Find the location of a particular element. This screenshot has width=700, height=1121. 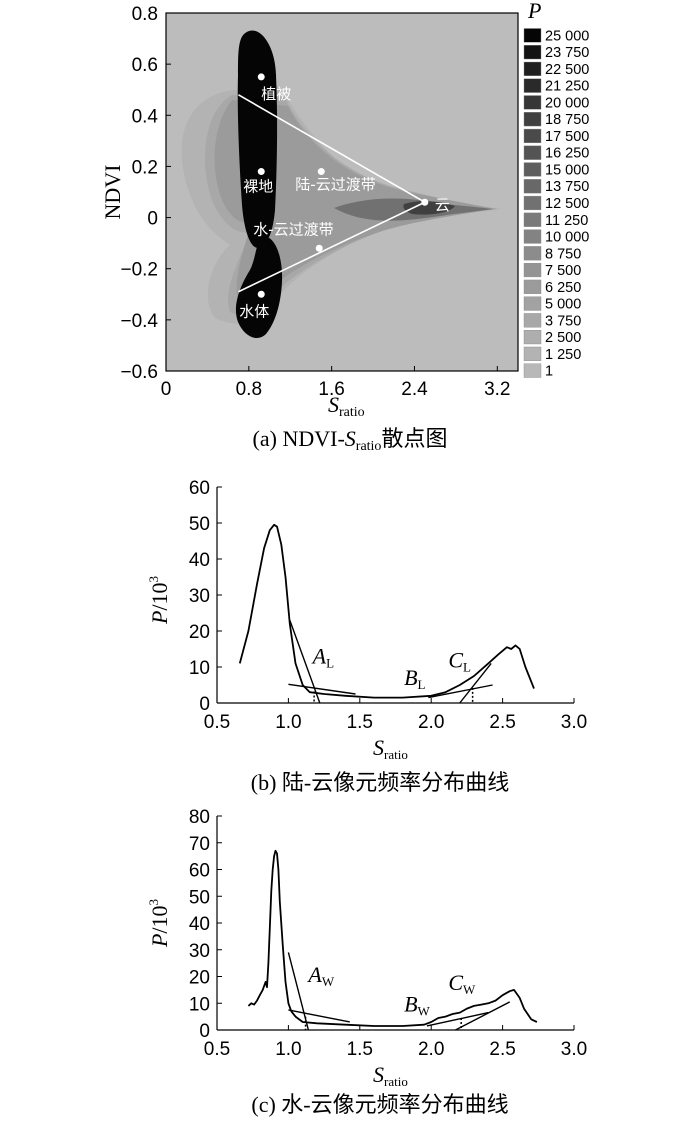

y-tick-label: −0.6 is located at coordinates (139, 372).